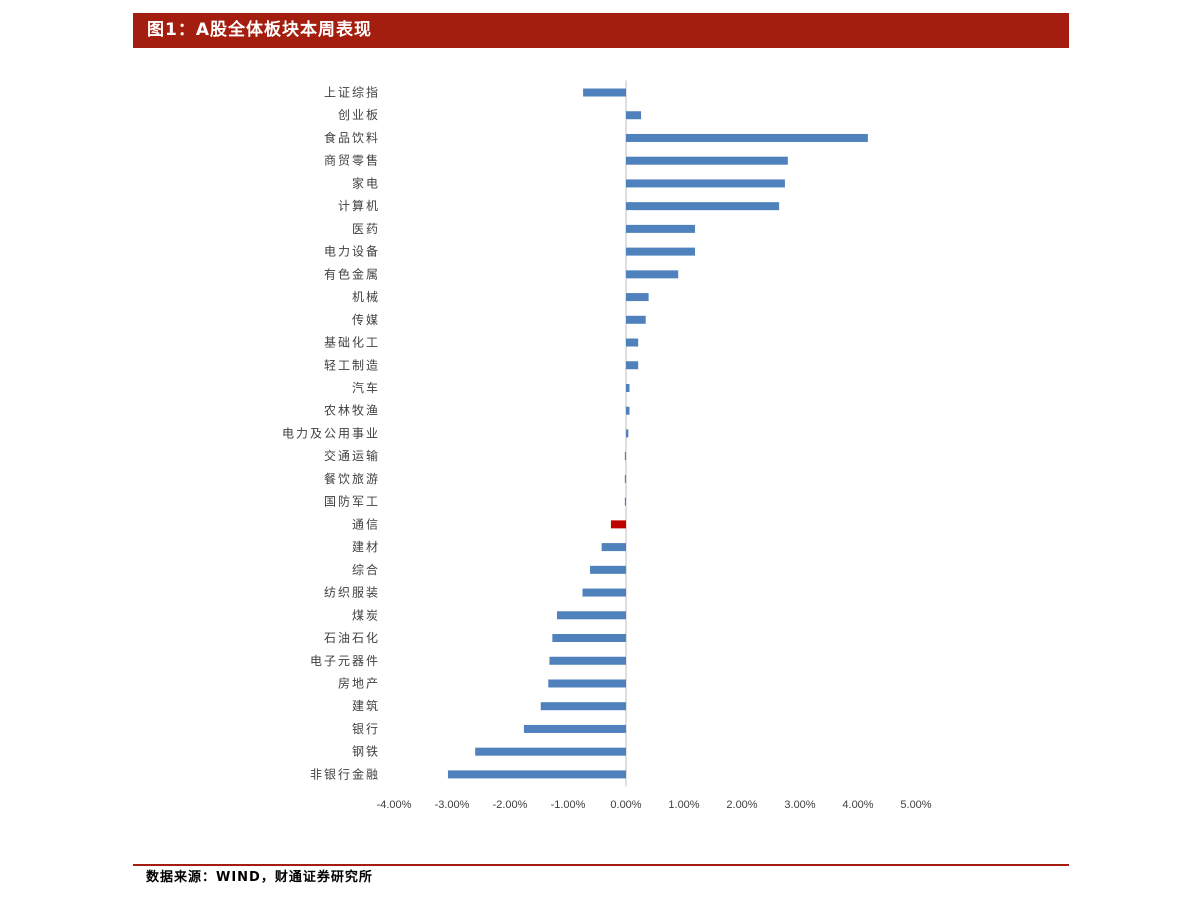 The height and width of the screenshot is (902, 1191). Describe the element at coordinates (352, 638) in the screenshot. I see `category-label: 石油石化` at that location.